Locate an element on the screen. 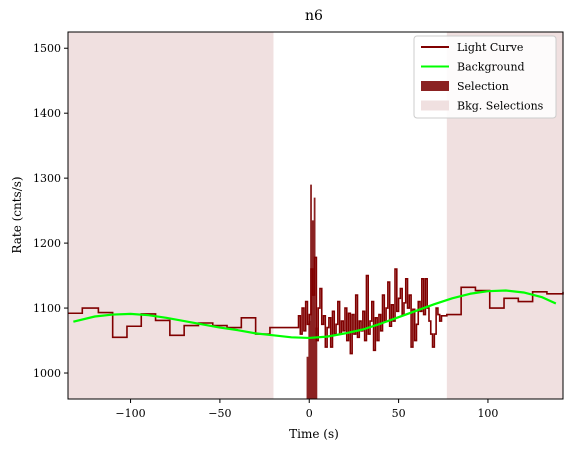 The width and height of the screenshot is (576, 450). y-tick-label: 1500 is located at coordinates (47, 48).